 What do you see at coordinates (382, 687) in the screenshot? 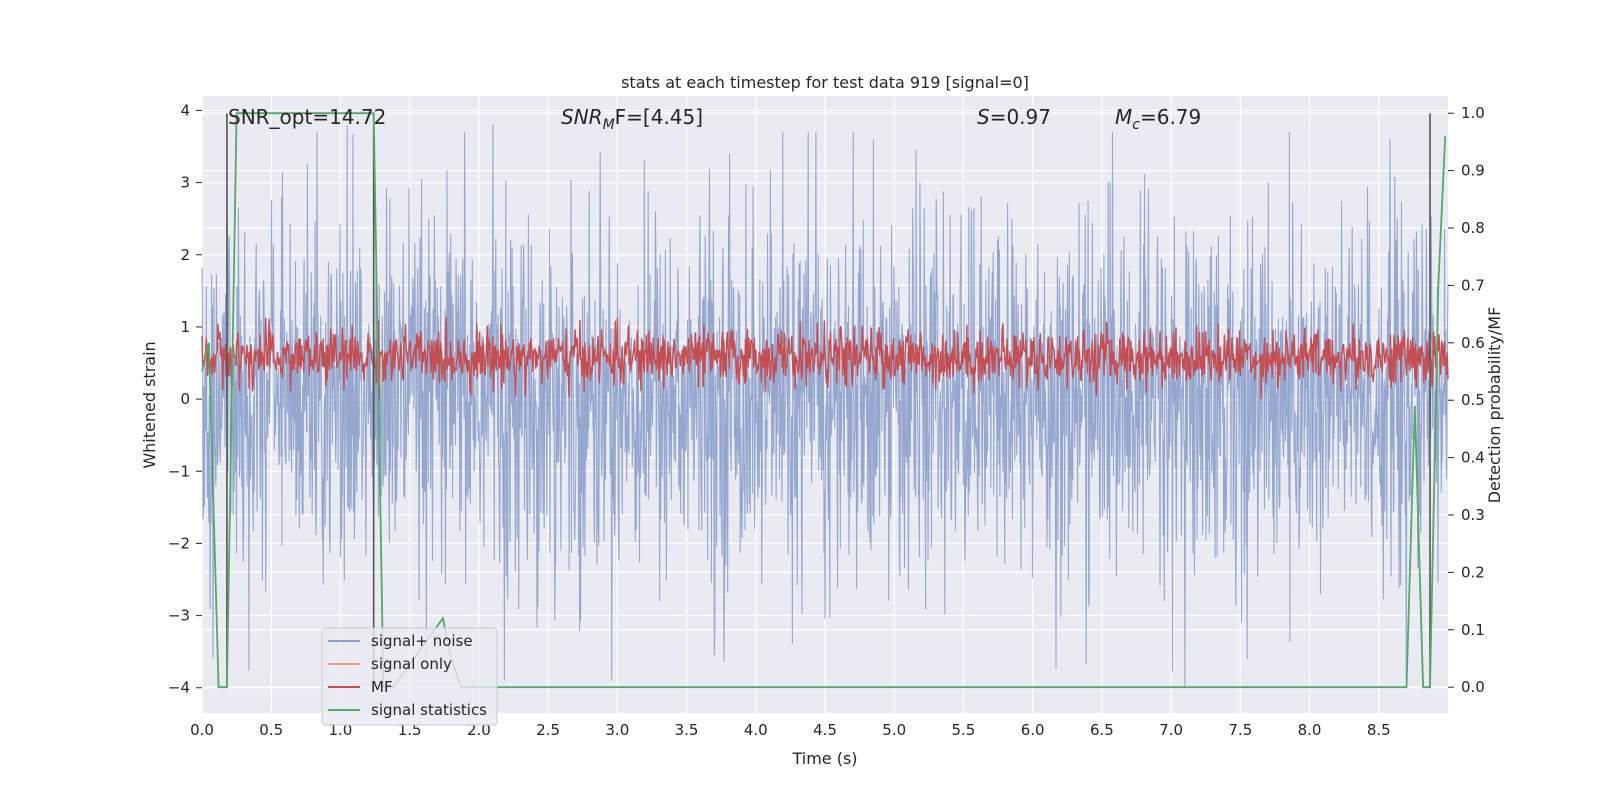
I see `legend-label-mf: MF` at bounding box center [382, 687].